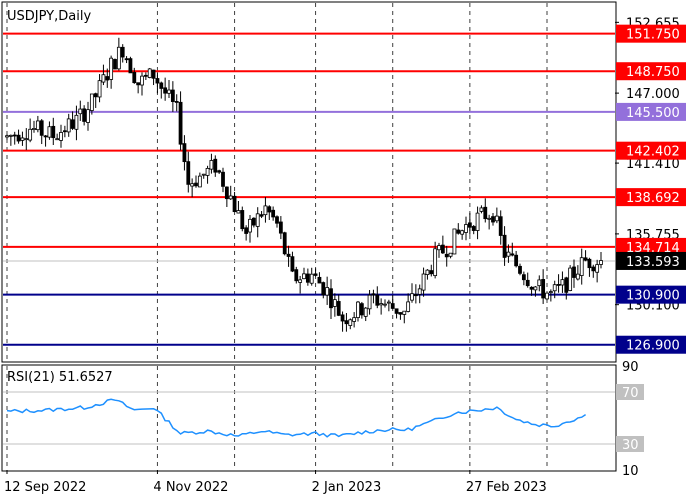 The width and height of the screenshot is (700, 504). Describe the element at coordinates (49, 16) in the screenshot. I see `chart-title: USDJPY,Daily` at that location.